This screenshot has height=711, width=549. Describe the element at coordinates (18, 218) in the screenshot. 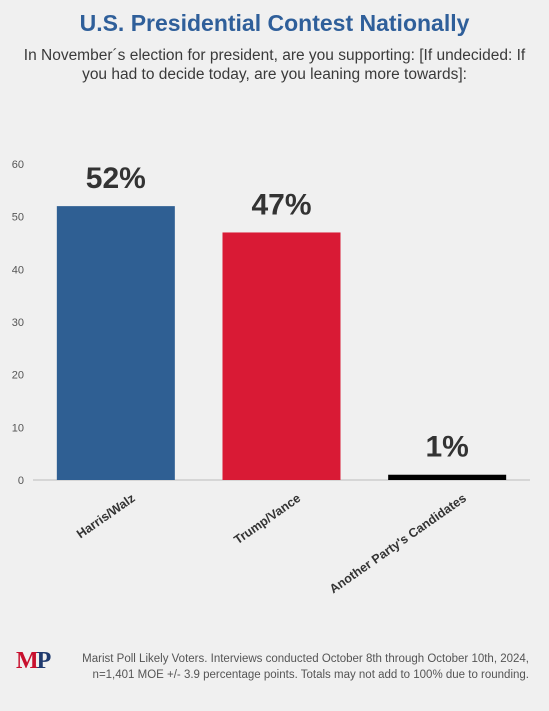

I see `y-tick-label: 50` at that location.